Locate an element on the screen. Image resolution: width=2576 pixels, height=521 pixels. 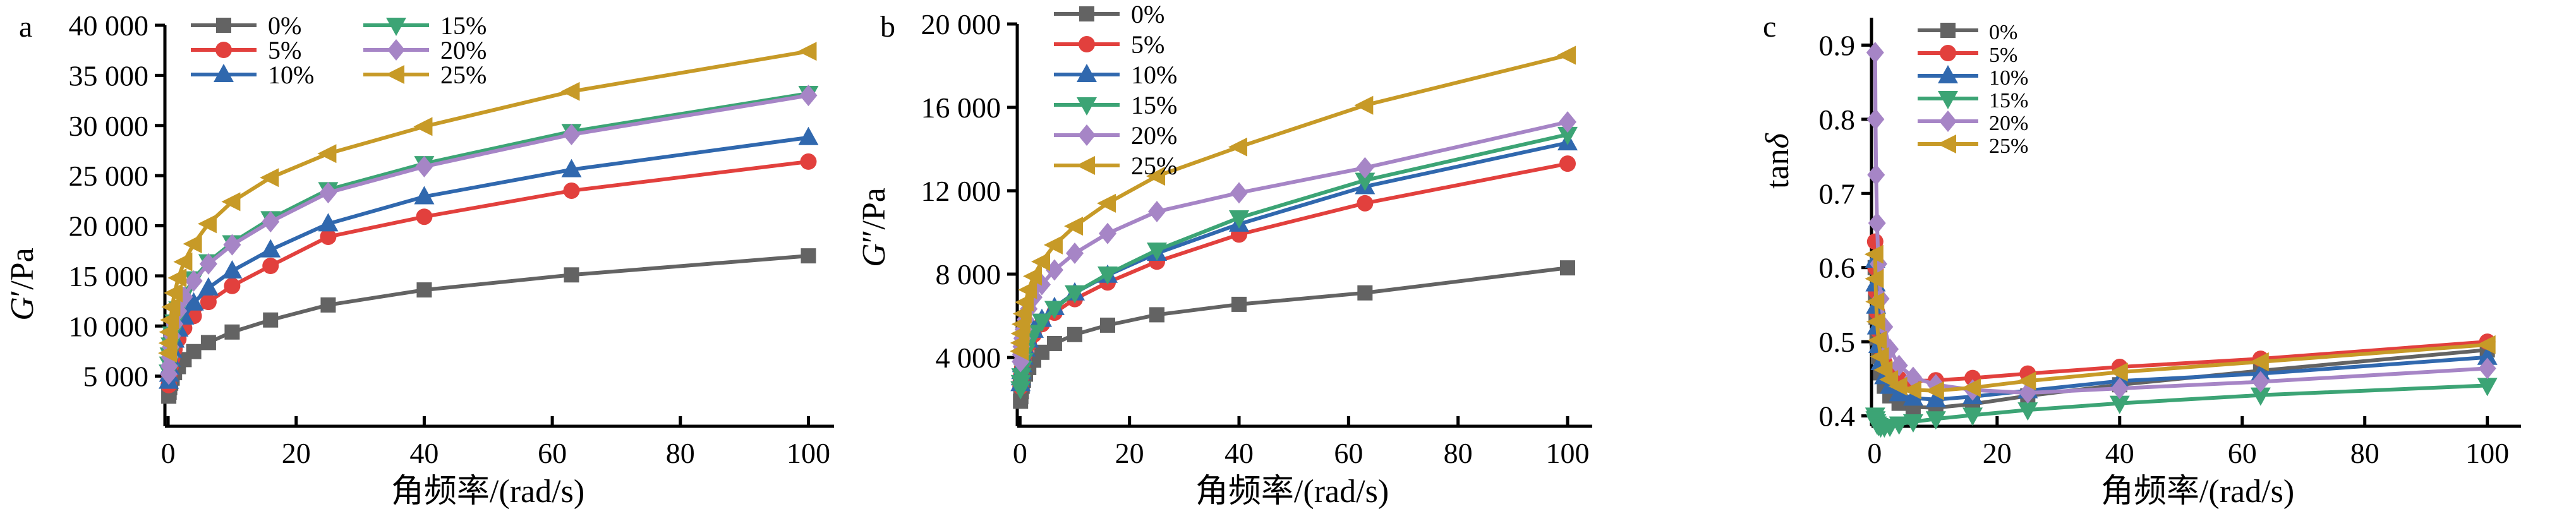
x-tick-label: 0 is located at coordinates (168, 453).